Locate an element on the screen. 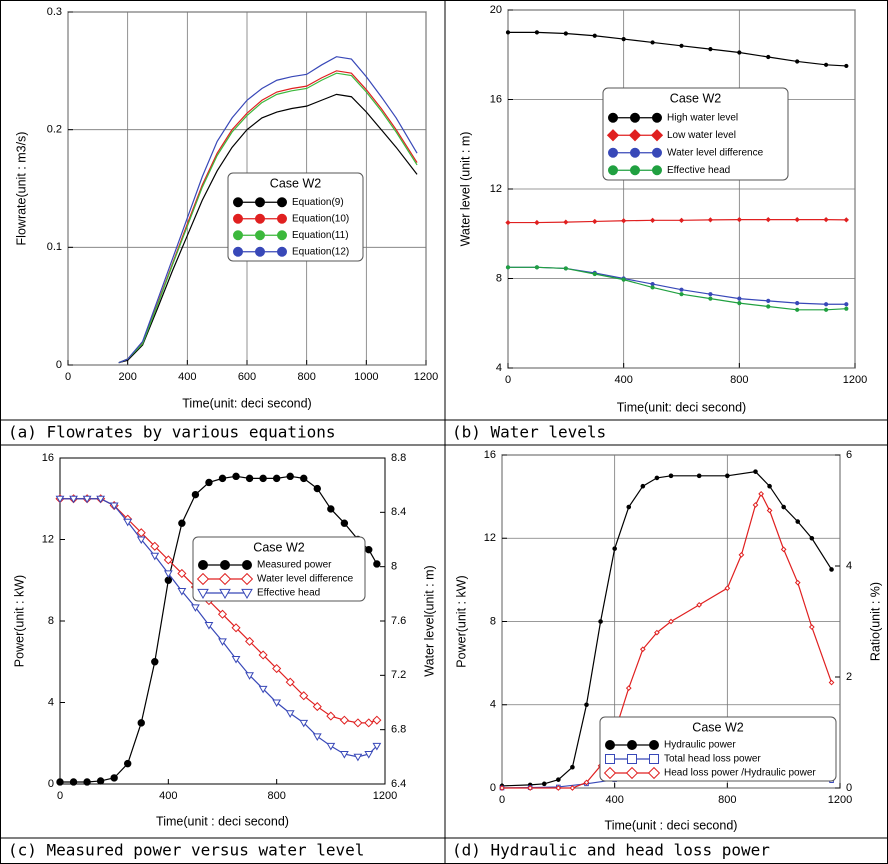  legend-label: Head loss power /Hydraulic power is located at coordinates (740, 773).